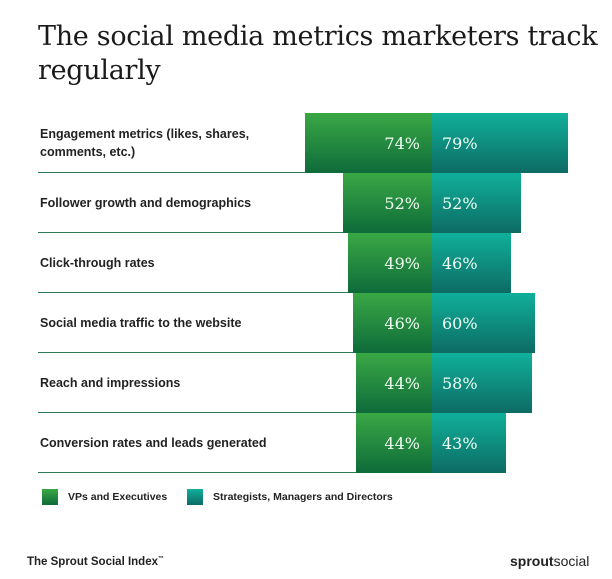 This screenshot has height=579, width=612. I want to click on bar-vps-executives: 46%, so click(392, 323).